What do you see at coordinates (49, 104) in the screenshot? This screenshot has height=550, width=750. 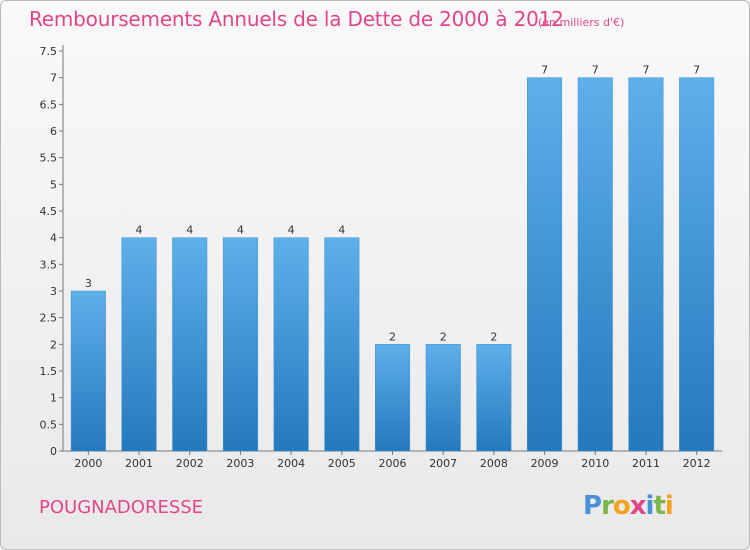 I see `y-tick-label: 6.5` at bounding box center [49, 104].